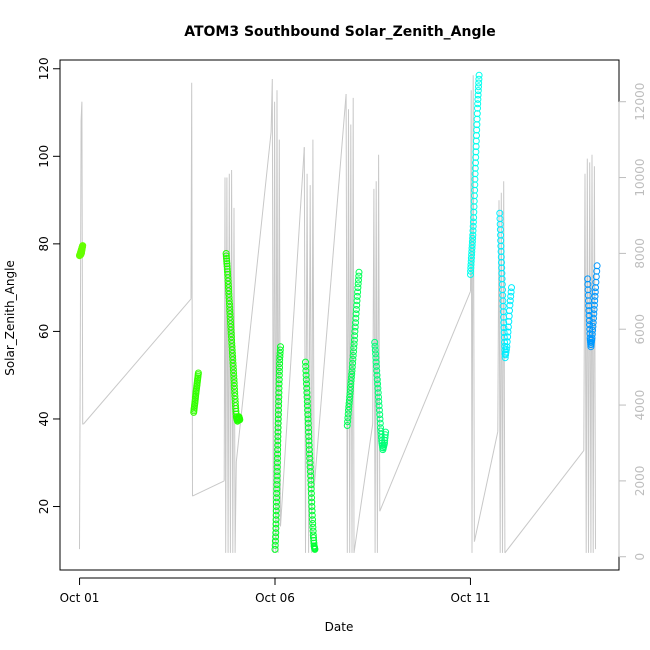 The image size is (650, 650). Describe the element at coordinates (640, 405) in the screenshot. I see `y2-tick-label: 4000` at that location.